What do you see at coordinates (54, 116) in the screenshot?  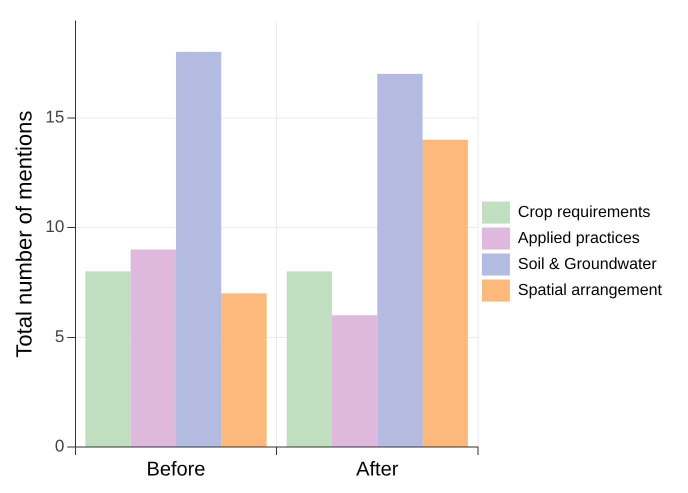 I see `y-tick-label: 15` at bounding box center [54, 116].